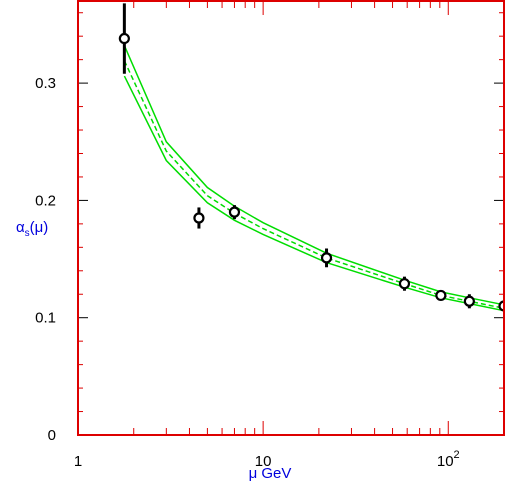  What do you see at coordinates (39, 227) in the screenshot?
I see `y-axis-title-tail: (μ)` at bounding box center [39, 227].